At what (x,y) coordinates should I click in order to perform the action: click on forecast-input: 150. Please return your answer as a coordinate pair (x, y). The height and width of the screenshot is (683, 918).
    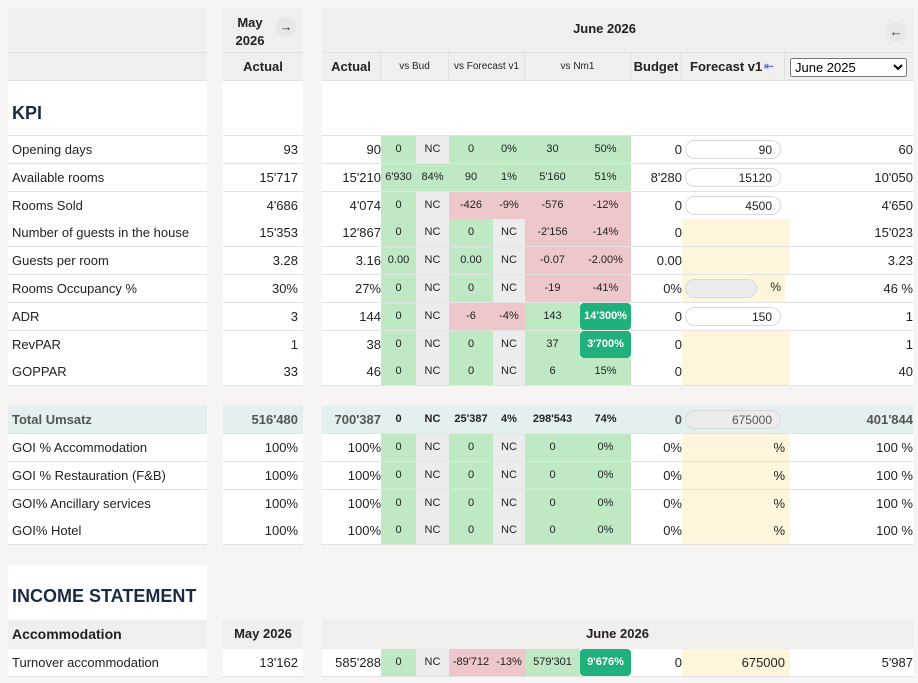
    Looking at the image, I should click on (733, 316).